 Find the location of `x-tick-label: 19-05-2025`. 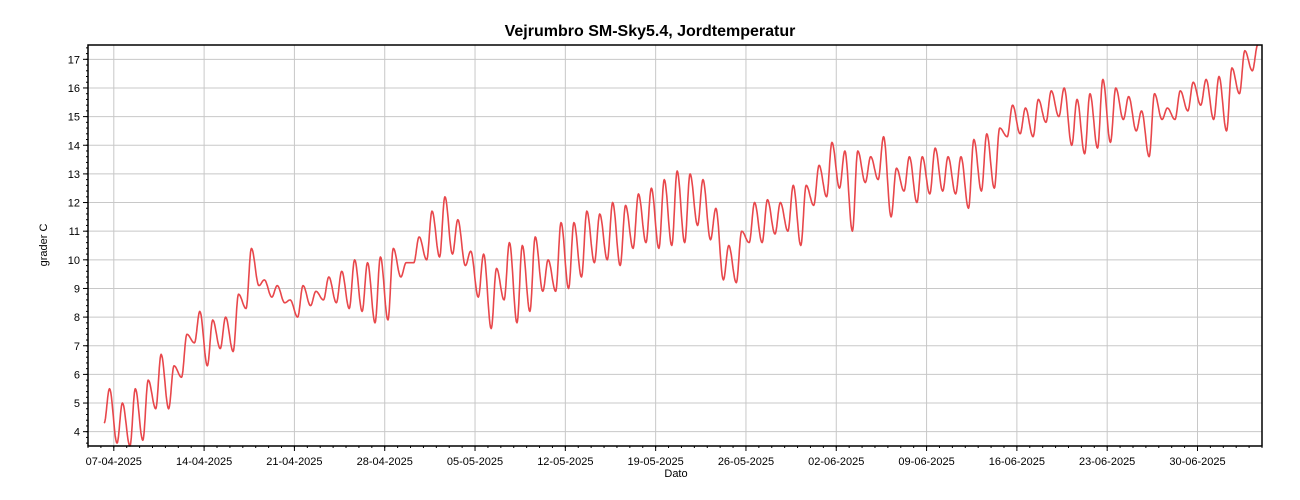

x-tick-label: 19-05-2025 is located at coordinates (656, 462).